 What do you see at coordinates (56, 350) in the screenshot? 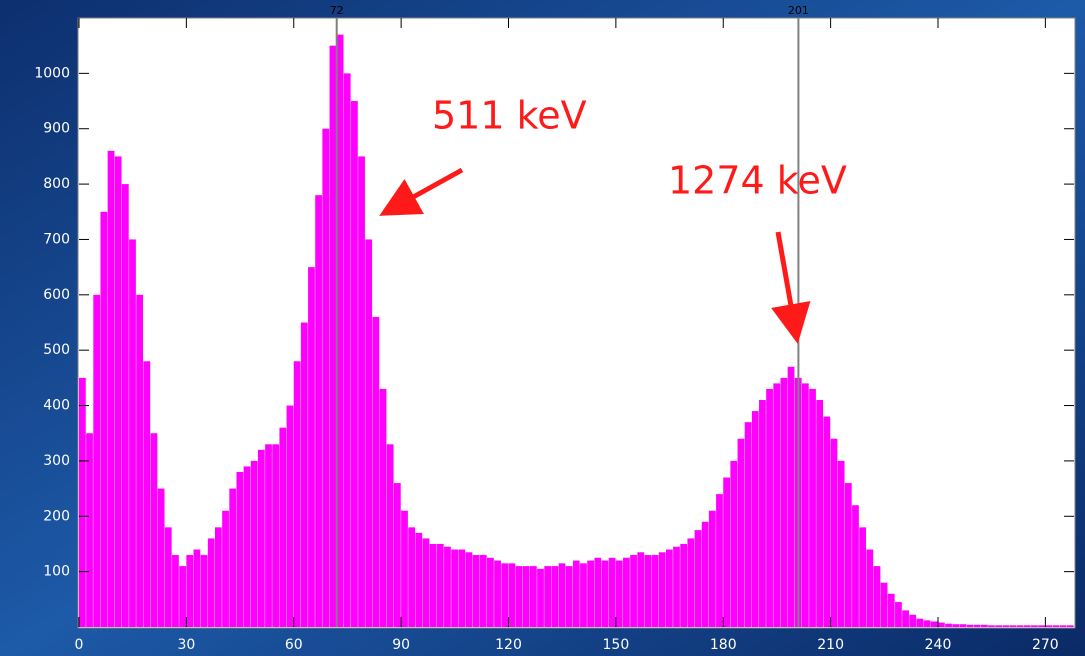
I see `y-tick-label: 500` at bounding box center [56, 350].